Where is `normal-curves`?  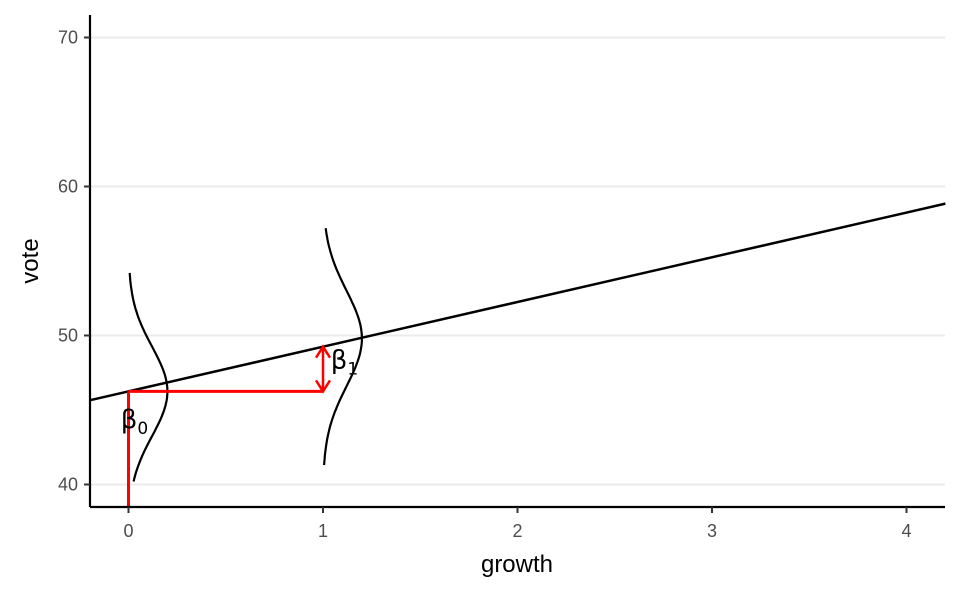
normal-curves is located at coordinates (245, 355).